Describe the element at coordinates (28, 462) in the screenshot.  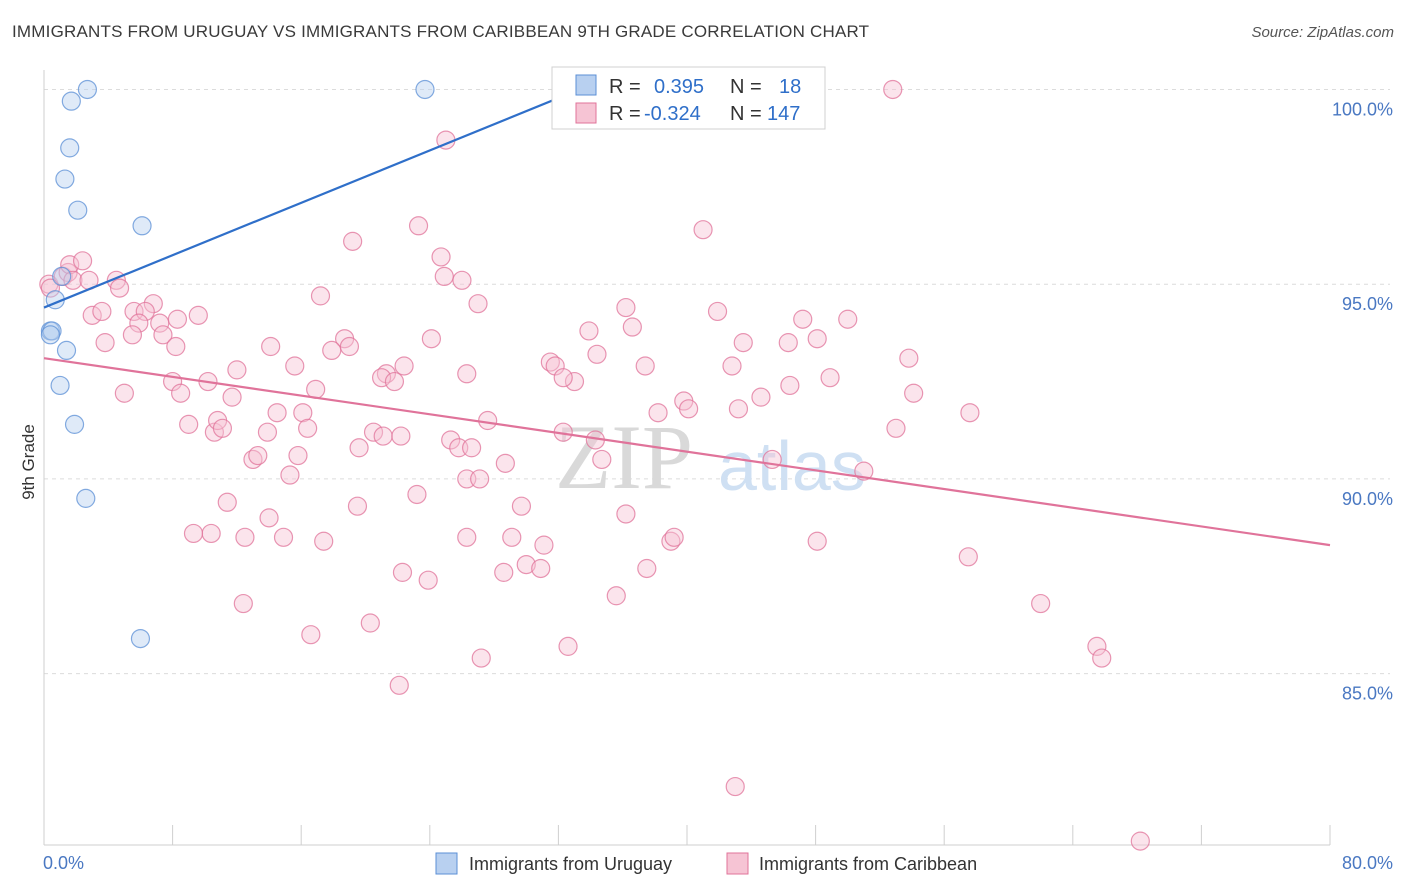
I see `y-axis-title: 9th Grade` at that location.